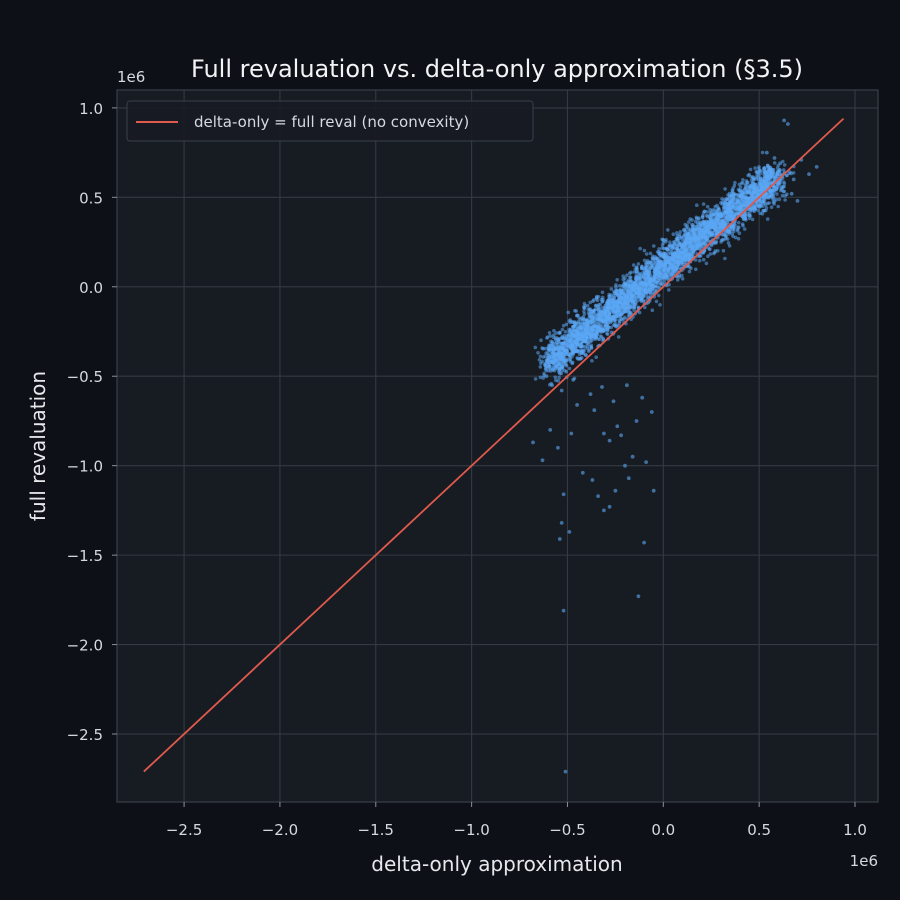 This screenshot has width=900, height=900. Describe the element at coordinates (280, 830) in the screenshot. I see `x-tick-label: −2.0` at that location.